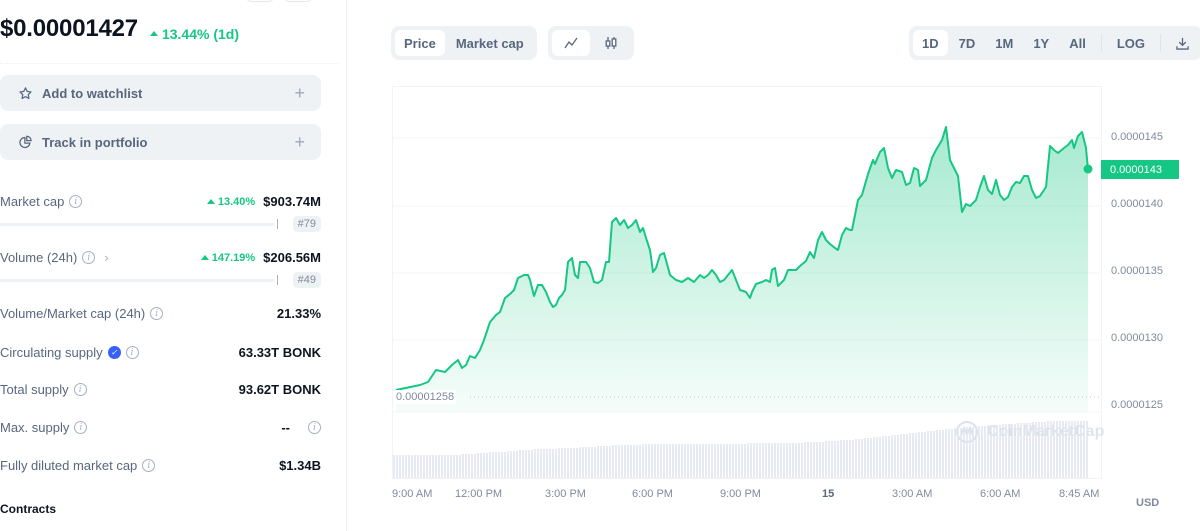  Describe the element at coordinates (930, 43) in the screenshot. I see `range-1d: 1D` at that location.